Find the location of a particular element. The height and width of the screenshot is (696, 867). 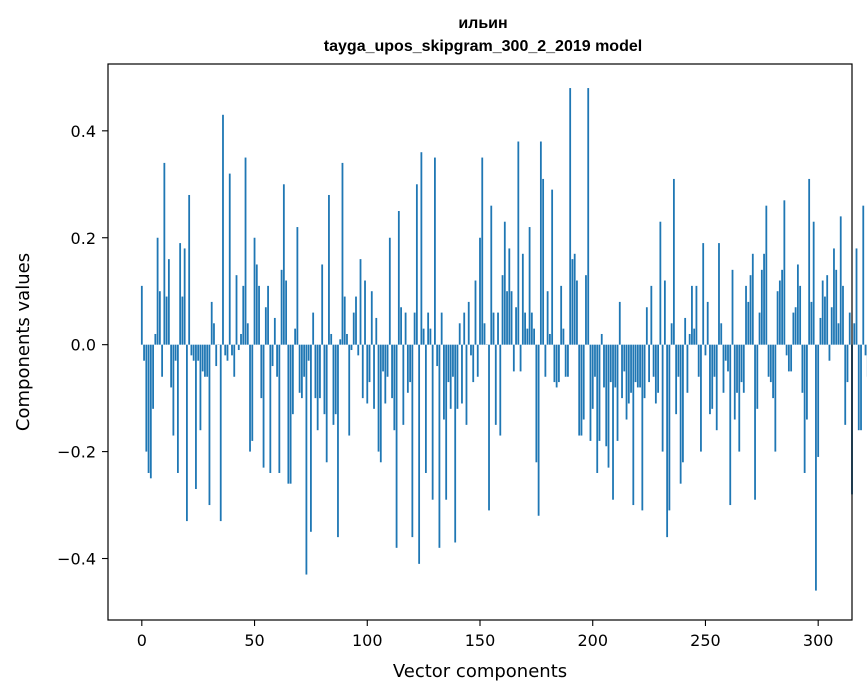

x-axis-label: Vector components is located at coordinates (480, 671).